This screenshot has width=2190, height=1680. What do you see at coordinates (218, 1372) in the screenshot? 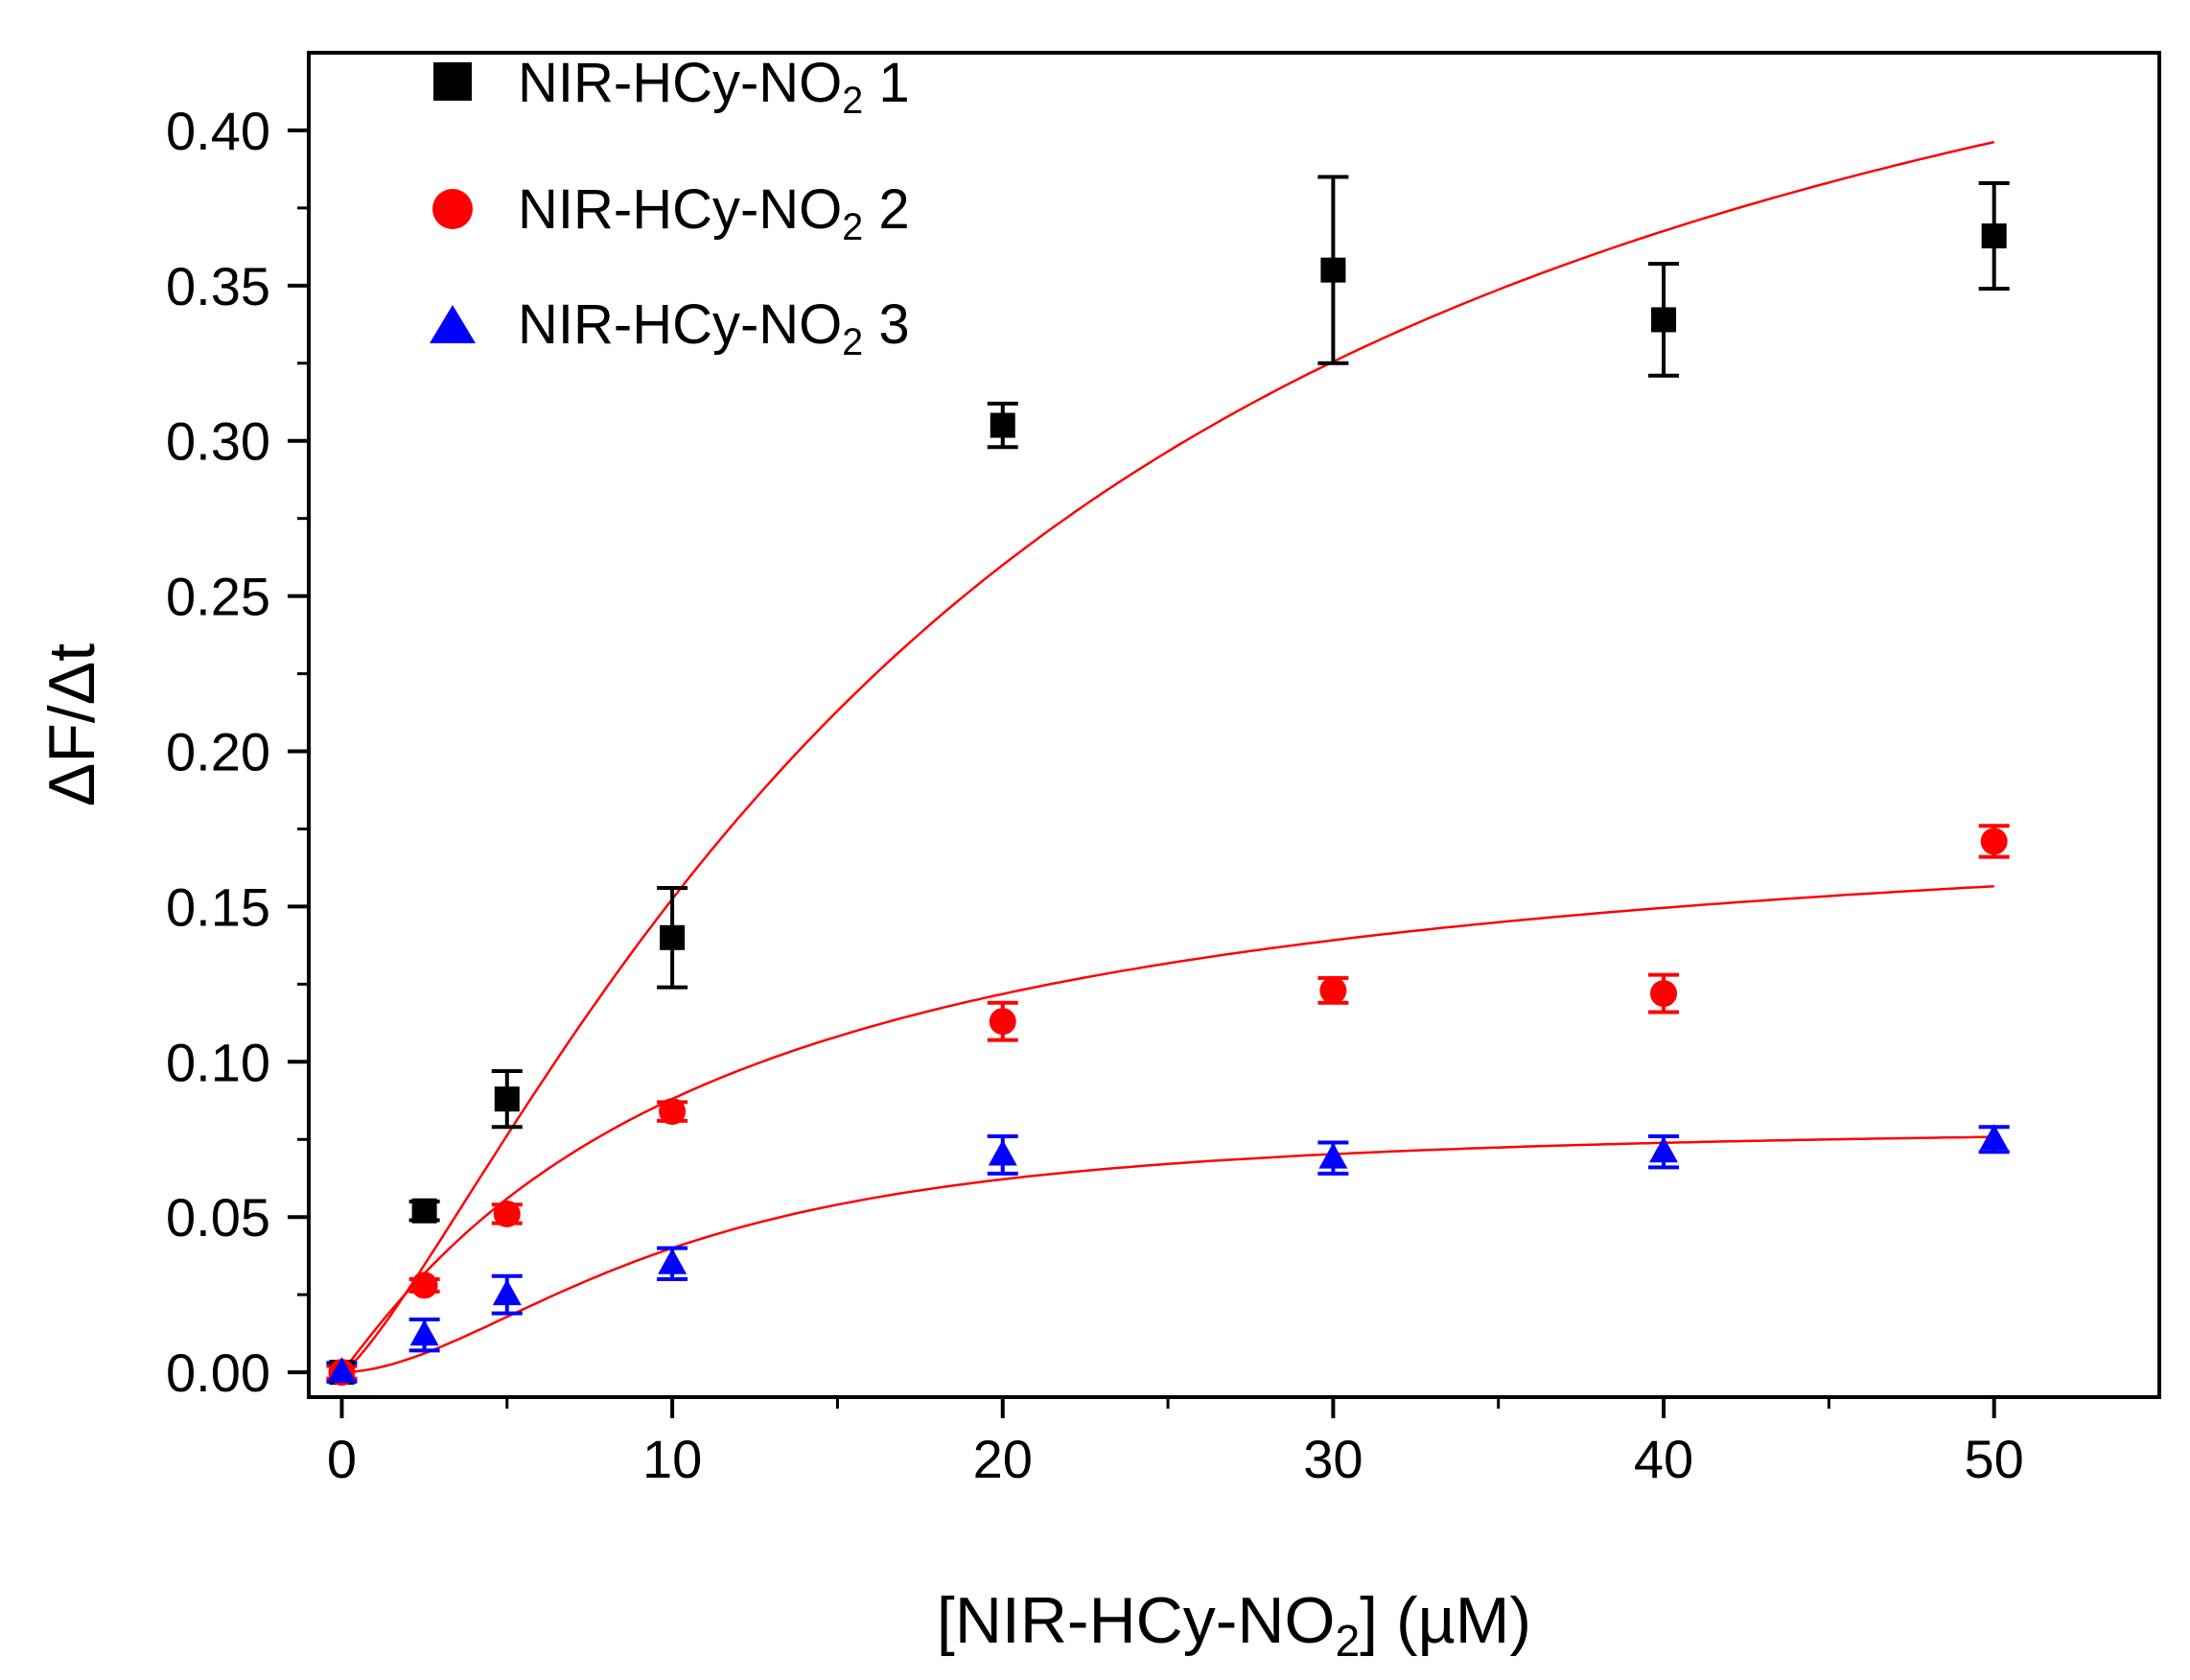
I see `y-tick-label: 0.00` at bounding box center [218, 1372].